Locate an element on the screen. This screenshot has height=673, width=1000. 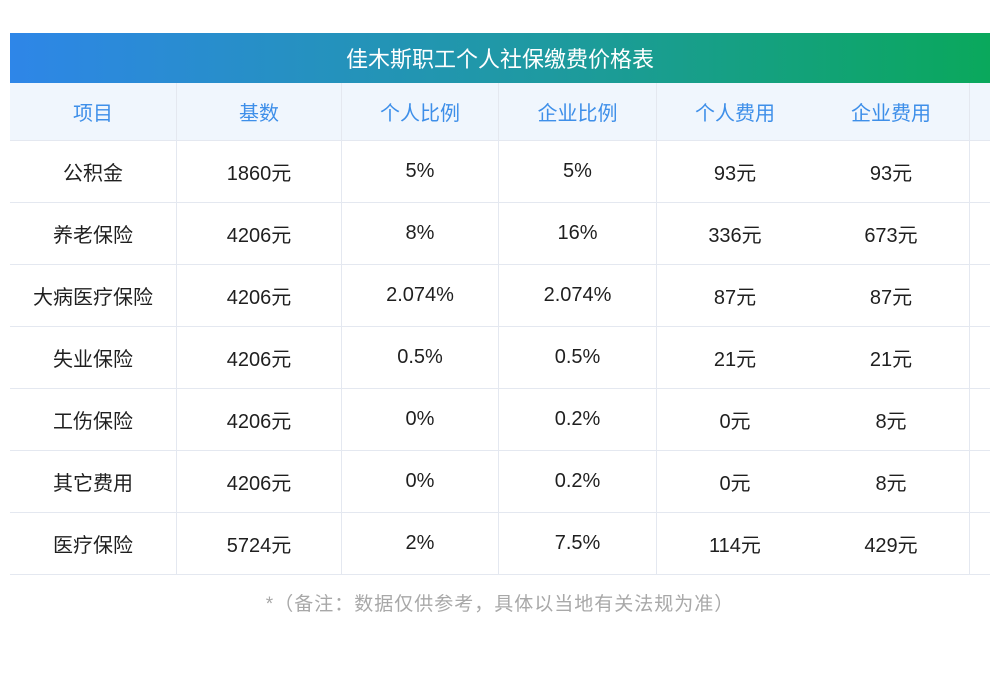
cell-base: 1860元 is located at coordinates (259, 171).